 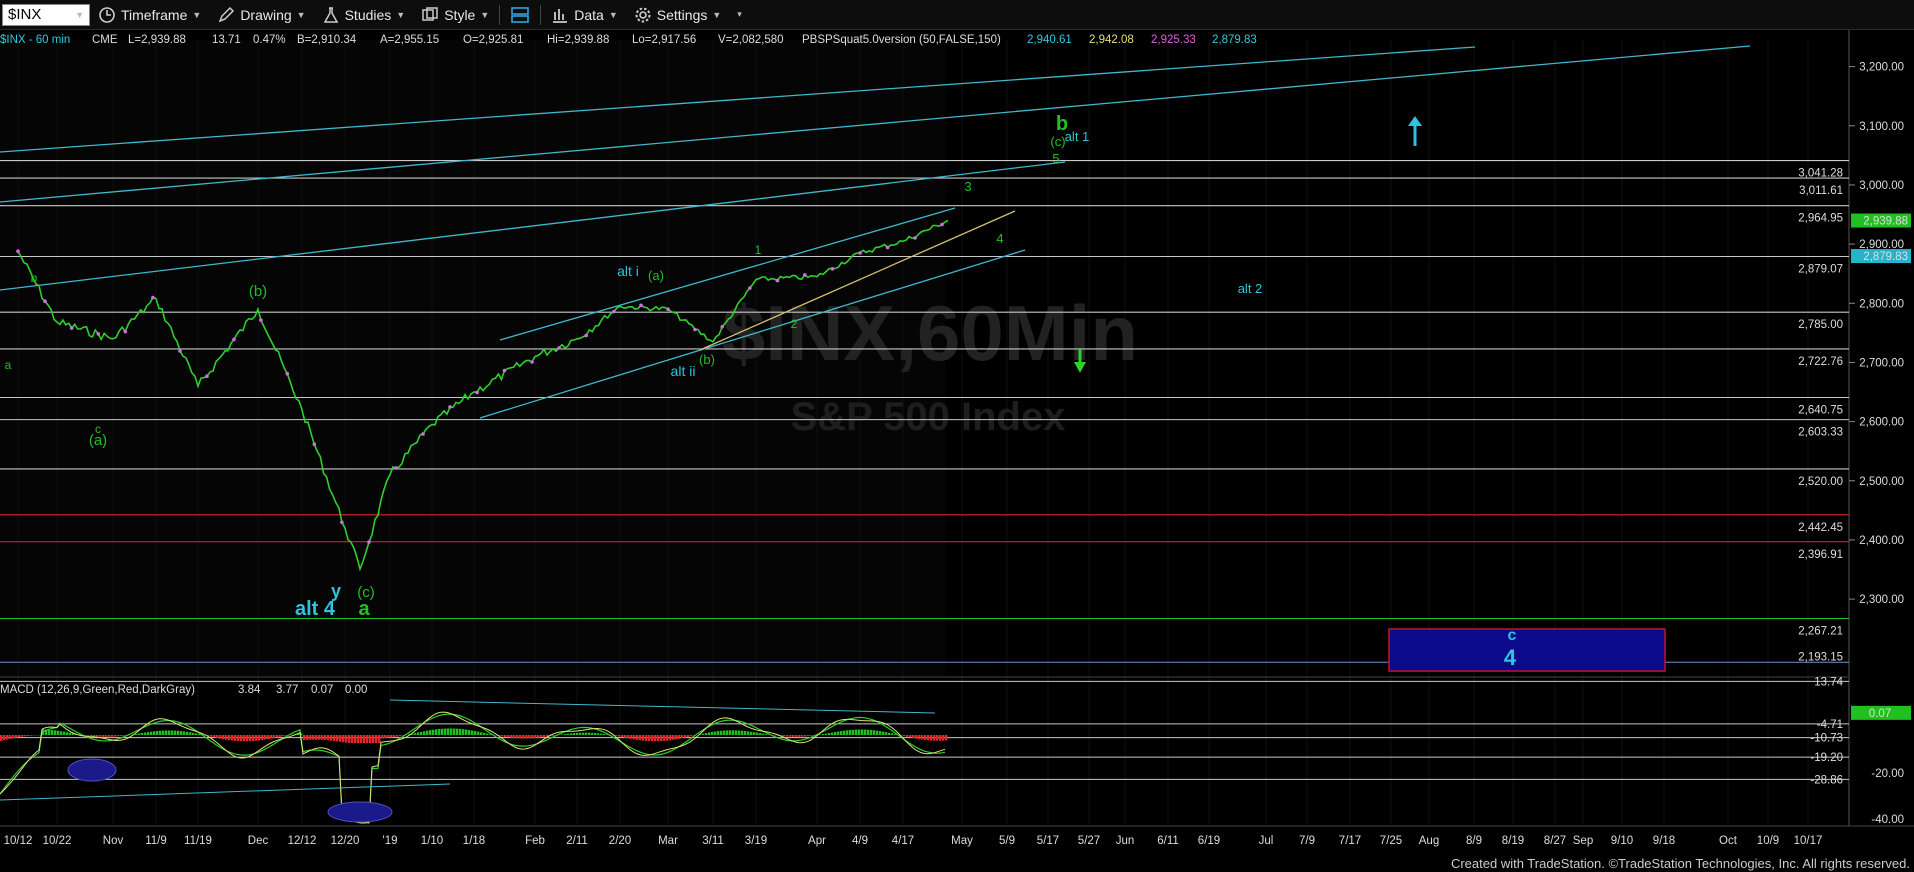 What do you see at coordinates (739, 14) in the screenshot?
I see `toolbar-overflow-button: ▾` at bounding box center [739, 14].